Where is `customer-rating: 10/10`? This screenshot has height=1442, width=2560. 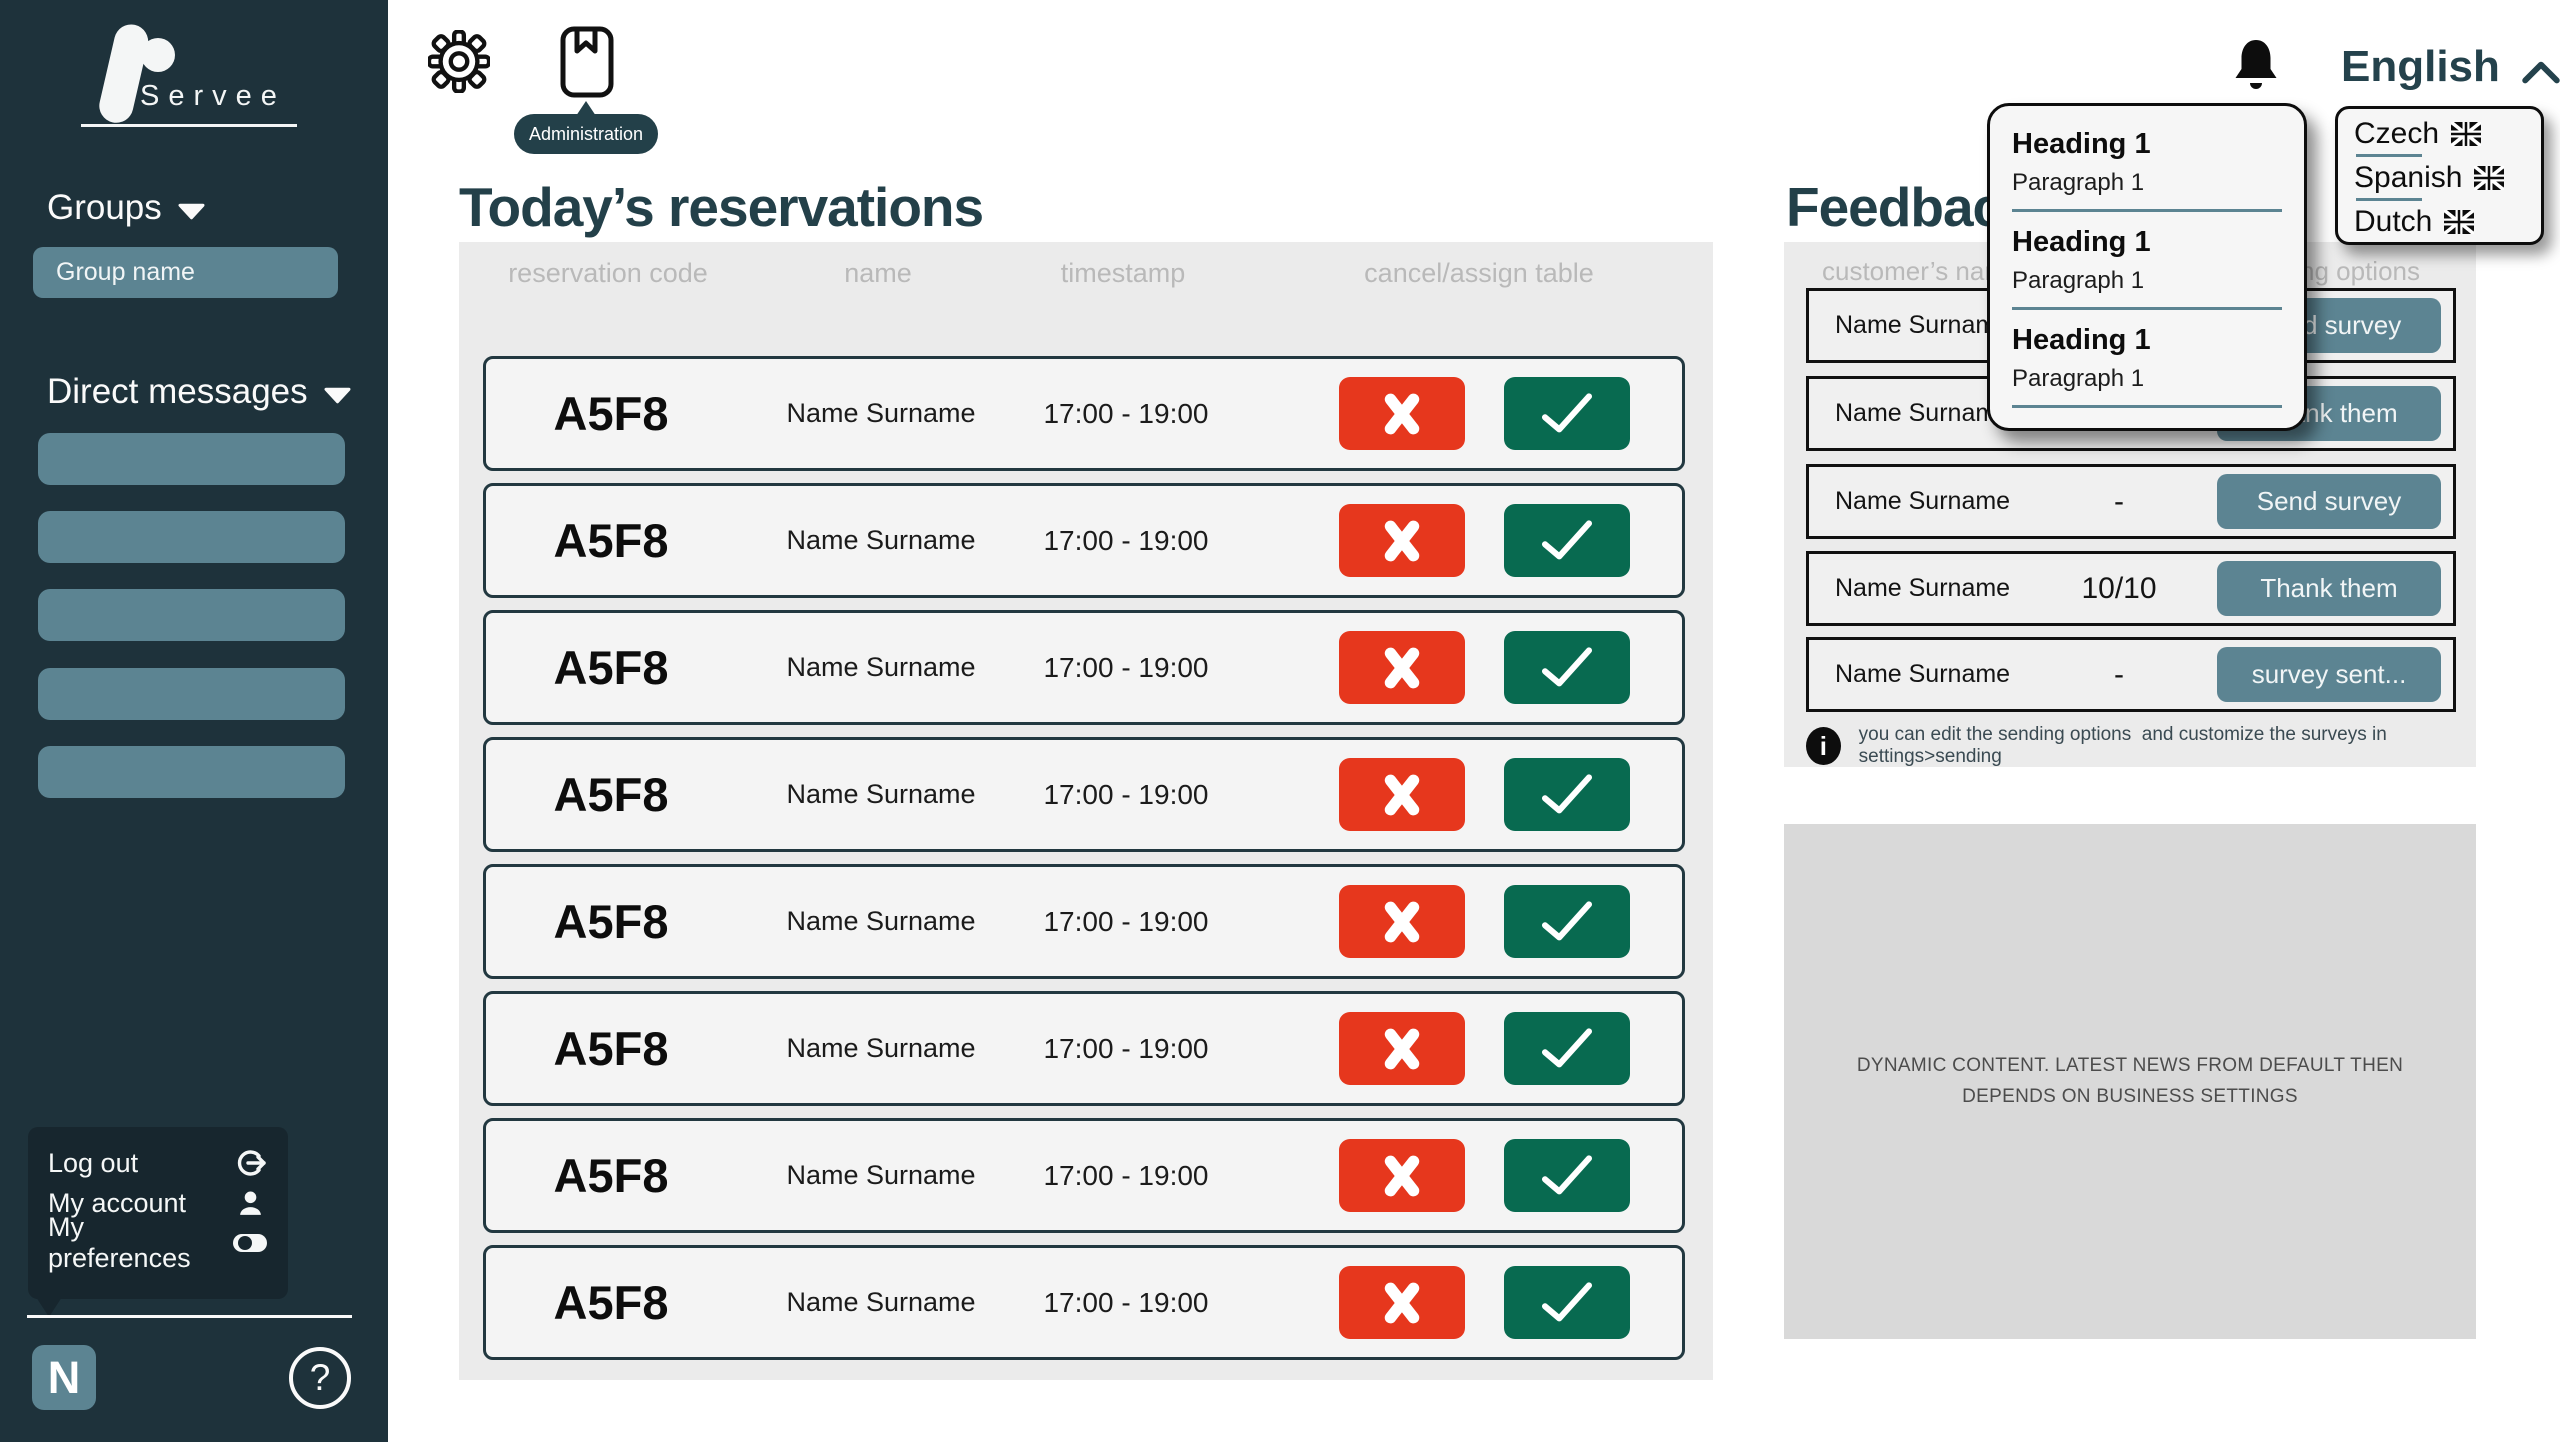
customer-rating: 10/10 is located at coordinates (2119, 588).